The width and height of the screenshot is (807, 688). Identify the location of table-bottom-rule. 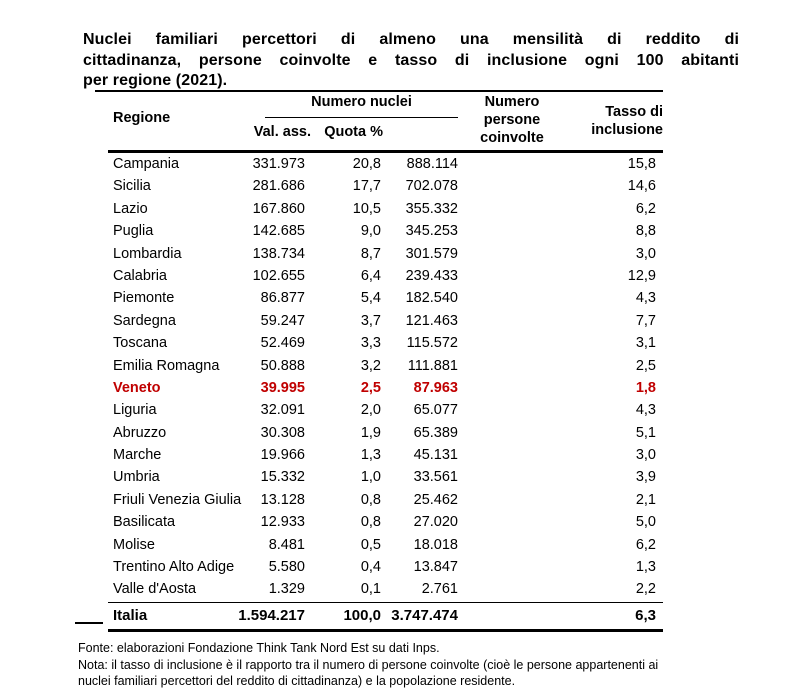
(385, 630).